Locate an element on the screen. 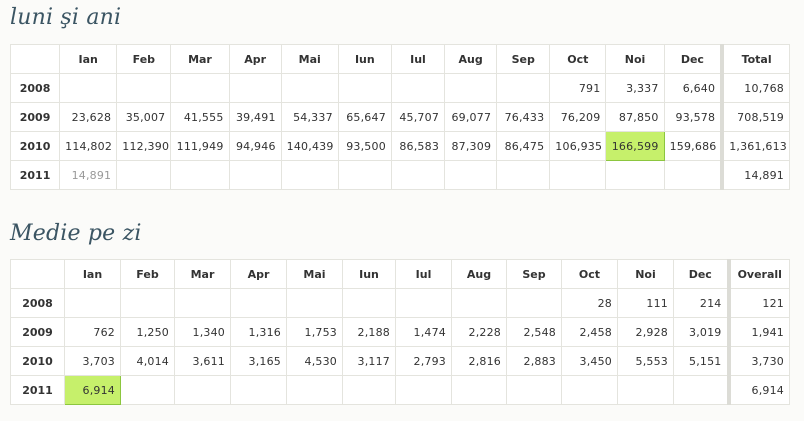 This screenshot has width=804, height=421. table-cell: 2,548 is located at coordinates (534, 332).